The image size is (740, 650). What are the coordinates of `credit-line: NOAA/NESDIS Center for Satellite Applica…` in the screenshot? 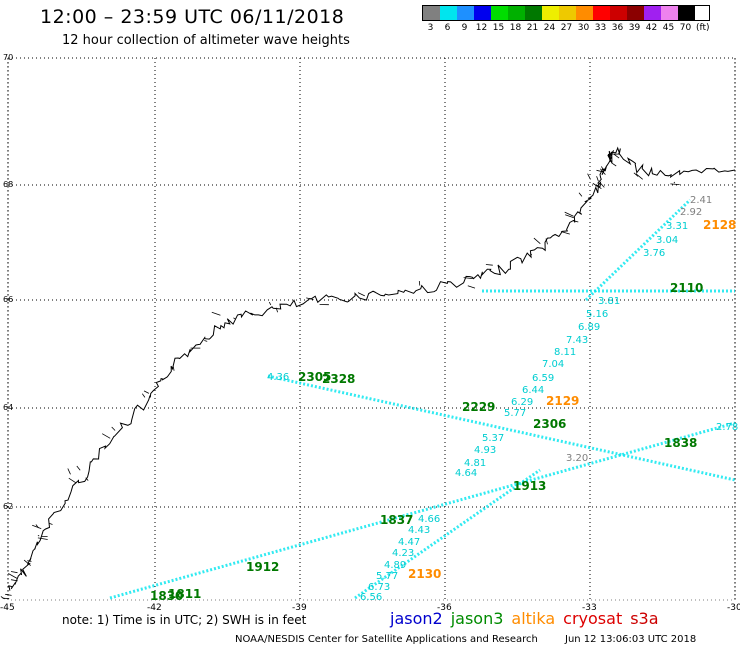 It's located at (386, 639).